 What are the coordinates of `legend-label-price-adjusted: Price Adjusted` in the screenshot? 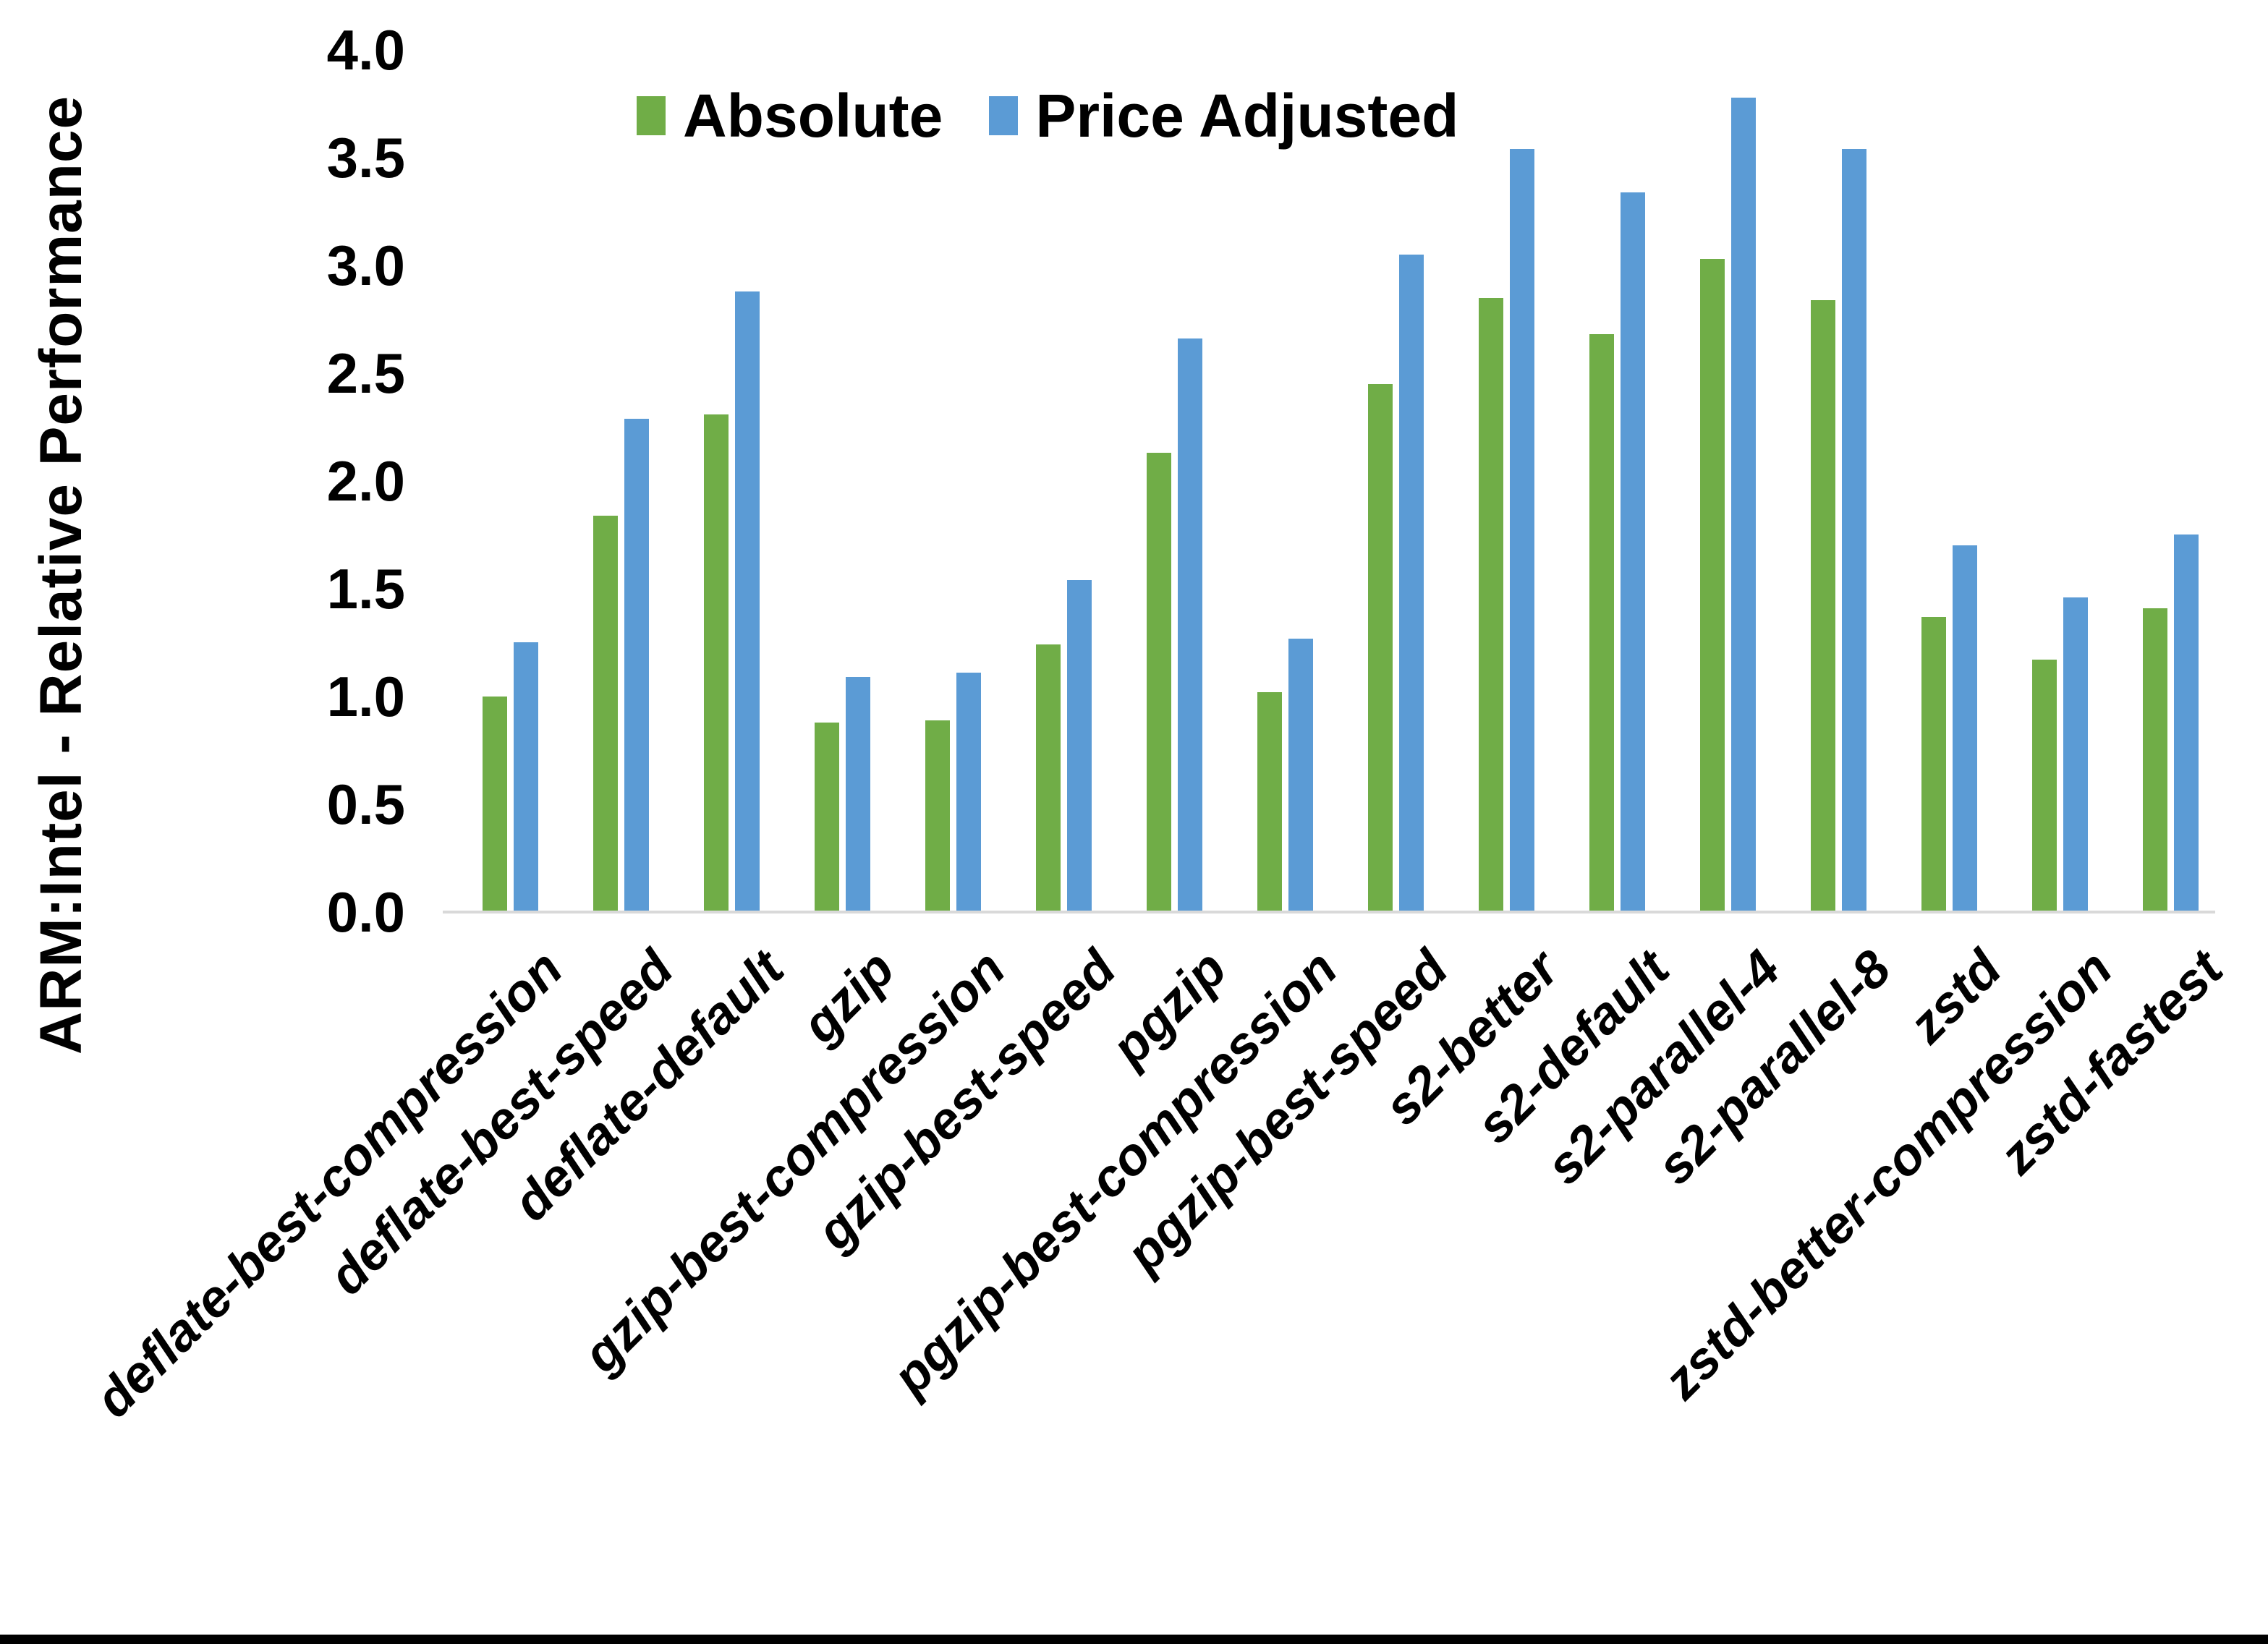 It's located at (1247, 116).